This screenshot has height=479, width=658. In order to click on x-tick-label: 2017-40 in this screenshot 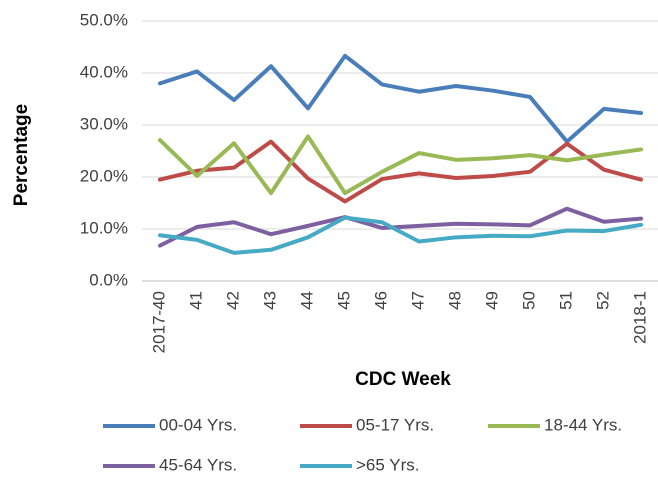, I will do `click(158, 322)`.